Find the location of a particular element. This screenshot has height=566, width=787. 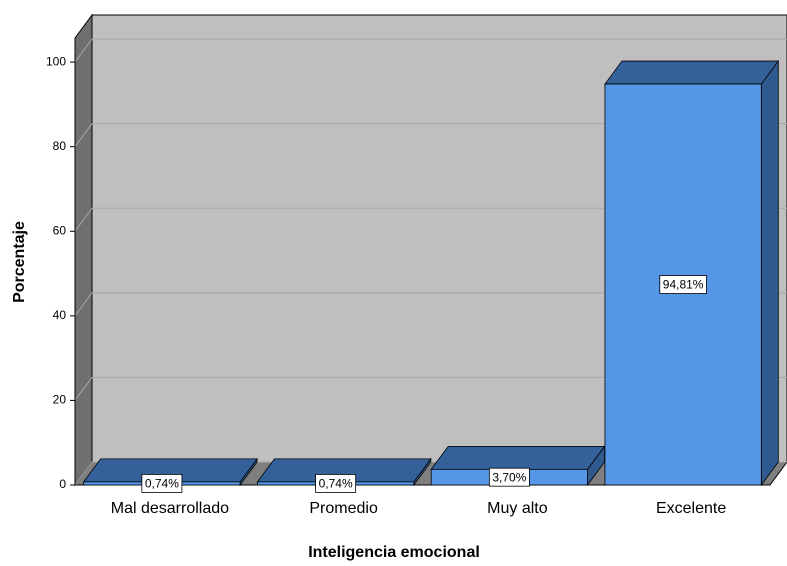

x-tick-label: Mal desarrollado is located at coordinates (170, 508).